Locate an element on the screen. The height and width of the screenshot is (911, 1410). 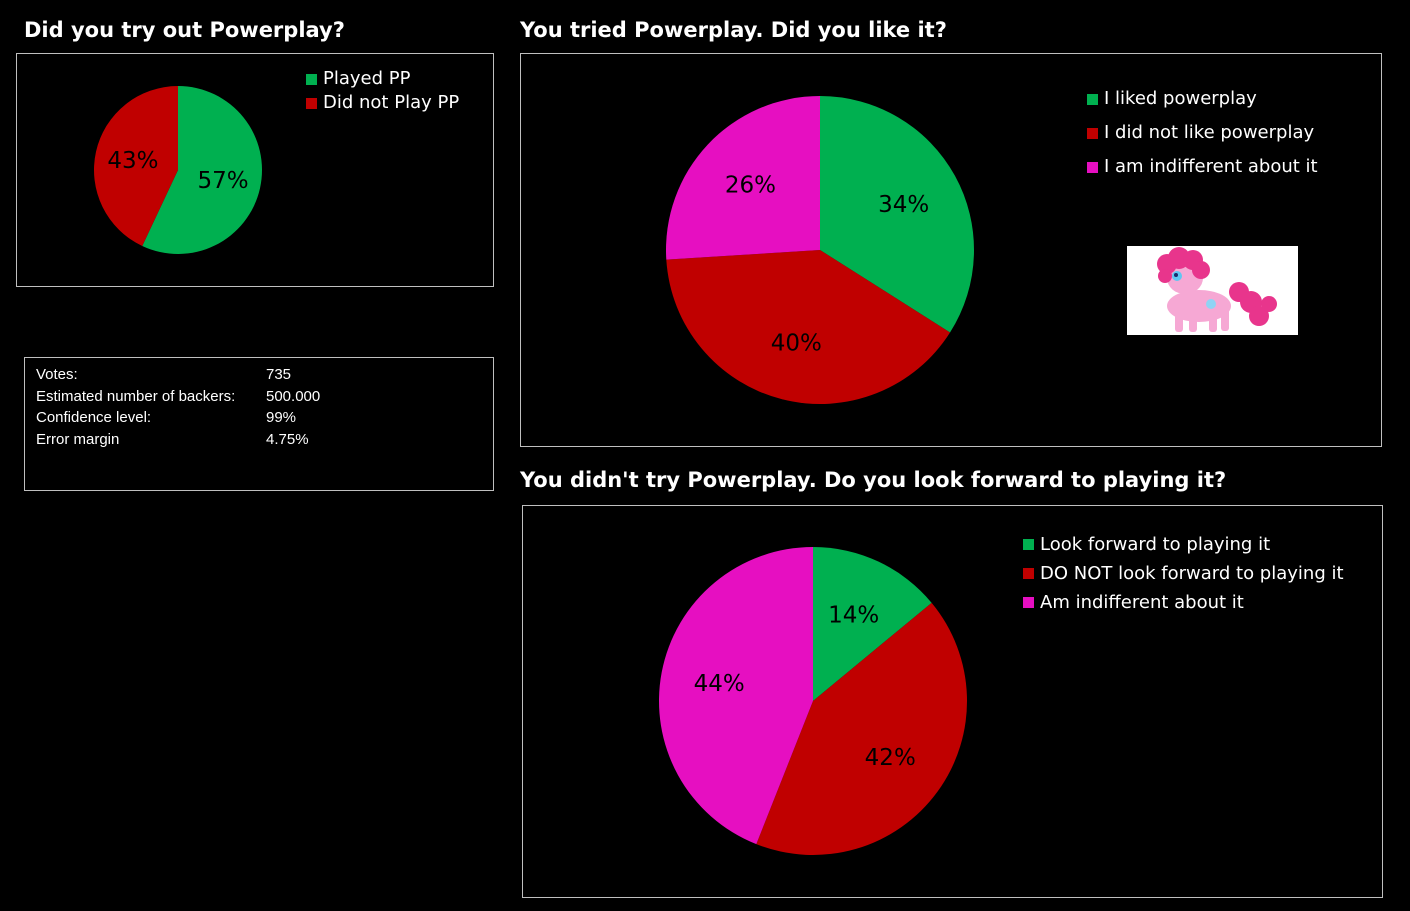
chart-2-slice-3-label: 26% is located at coordinates (750, 186).